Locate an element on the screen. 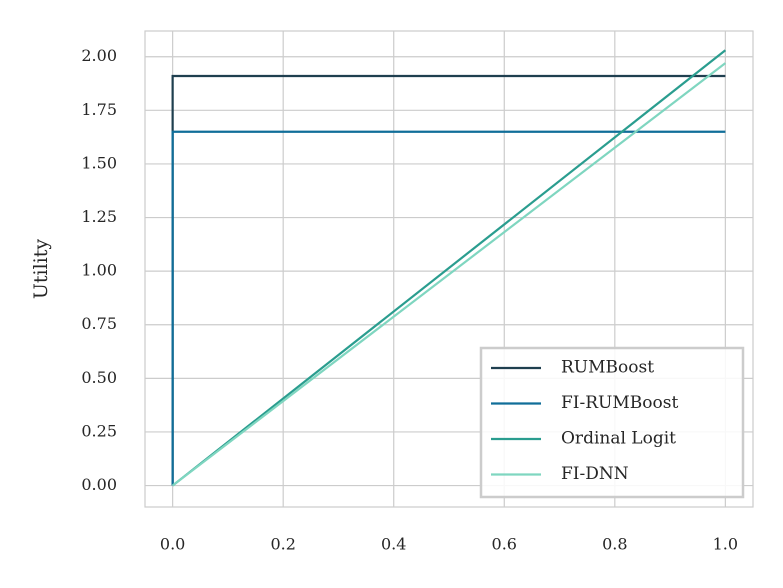 The height and width of the screenshot is (588, 783). legend-label: FI-DNN is located at coordinates (595, 474).